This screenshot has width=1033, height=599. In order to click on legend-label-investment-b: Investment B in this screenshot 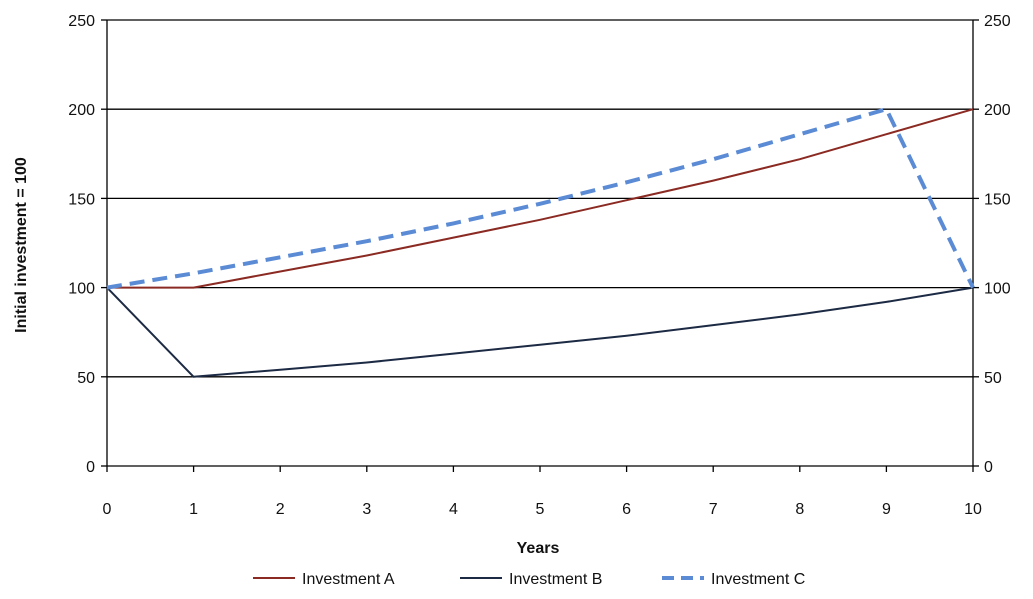, I will do `click(555, 579)`.